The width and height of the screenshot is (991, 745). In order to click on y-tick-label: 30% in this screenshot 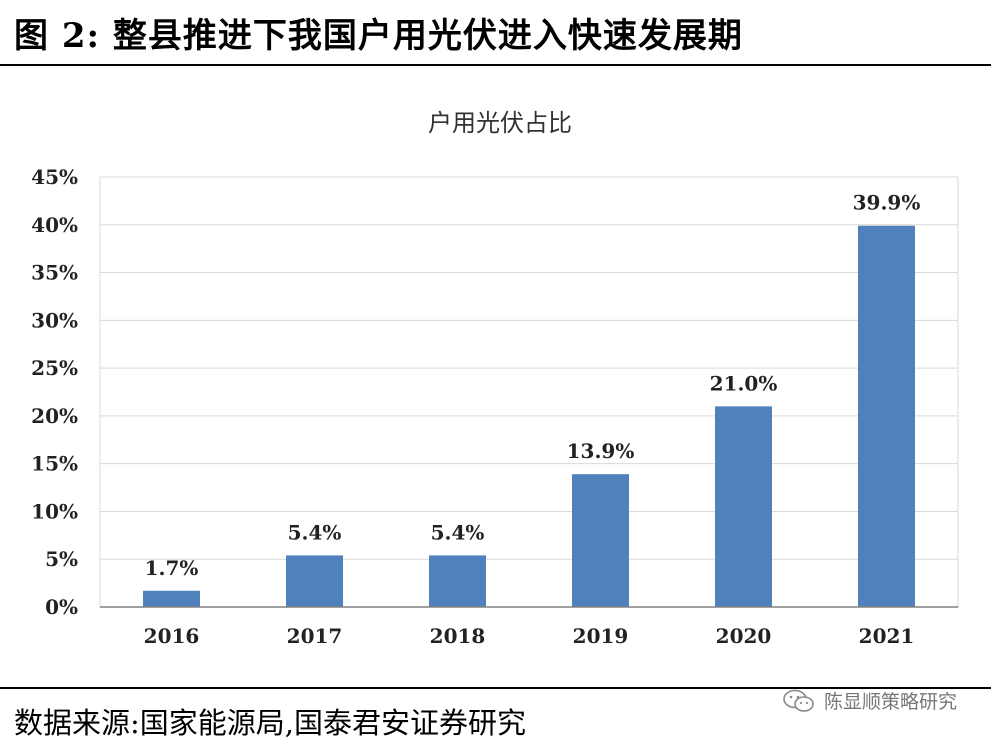, I will do `click(54, 320)`.